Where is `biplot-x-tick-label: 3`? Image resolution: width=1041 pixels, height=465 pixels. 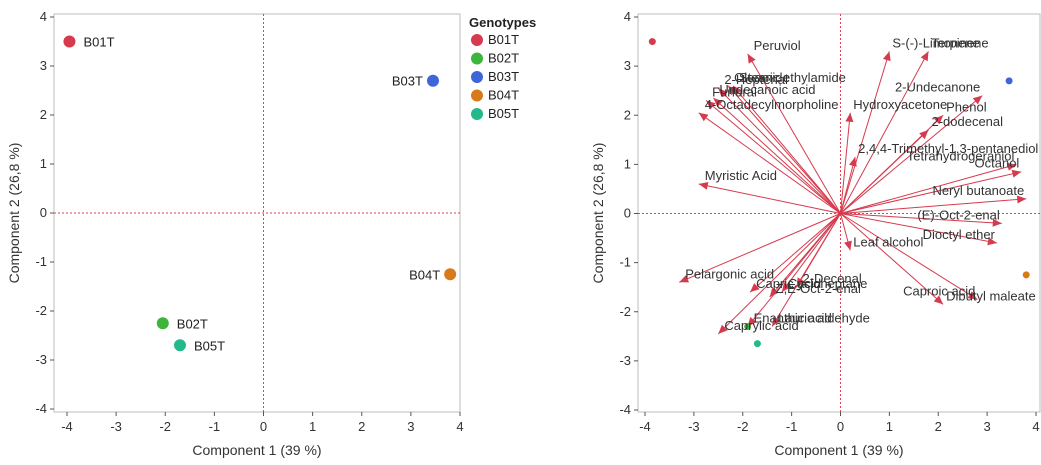 biplot-x-tick-label: 3 is located at coordinates (987, 426).